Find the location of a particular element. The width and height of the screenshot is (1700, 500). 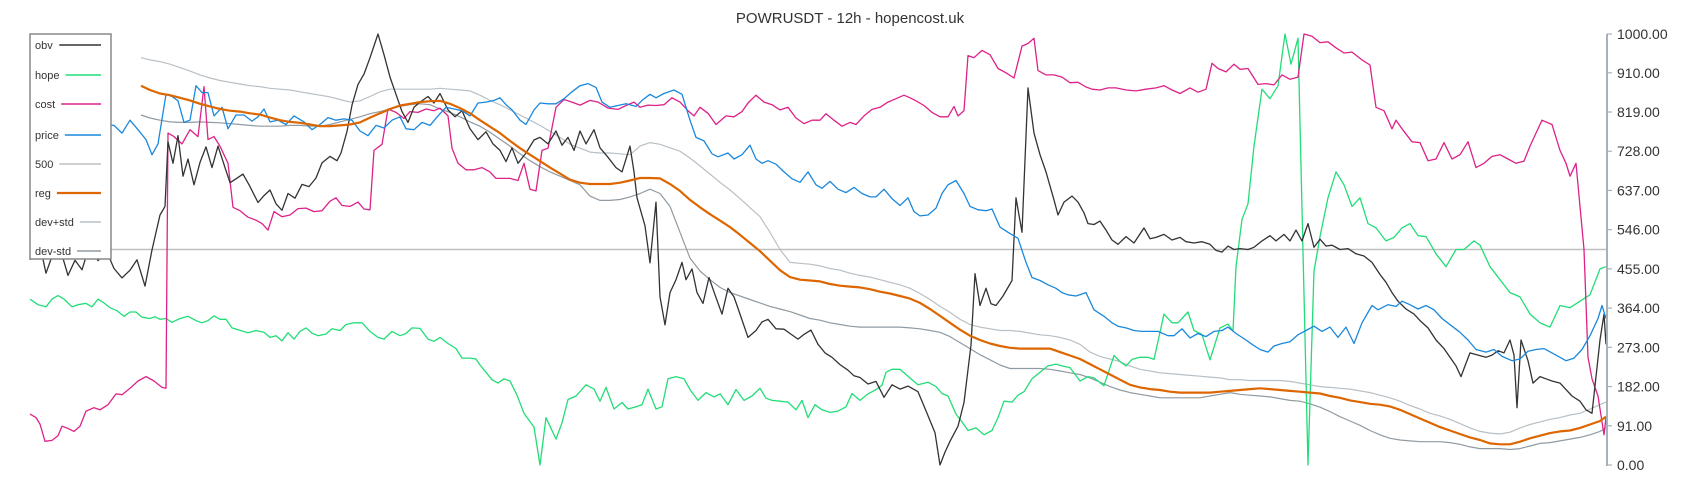

legend-label: reg is located at coordinates (43, 194).